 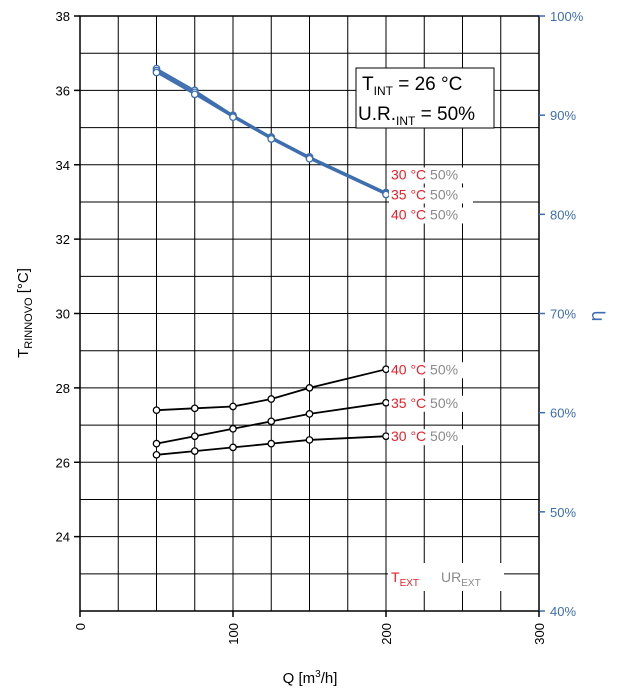 What do you see at coordinates (442, 215) in the screenshot?
I see `right-series-label-2-rh: 50%` at bounding box center [442, 215].